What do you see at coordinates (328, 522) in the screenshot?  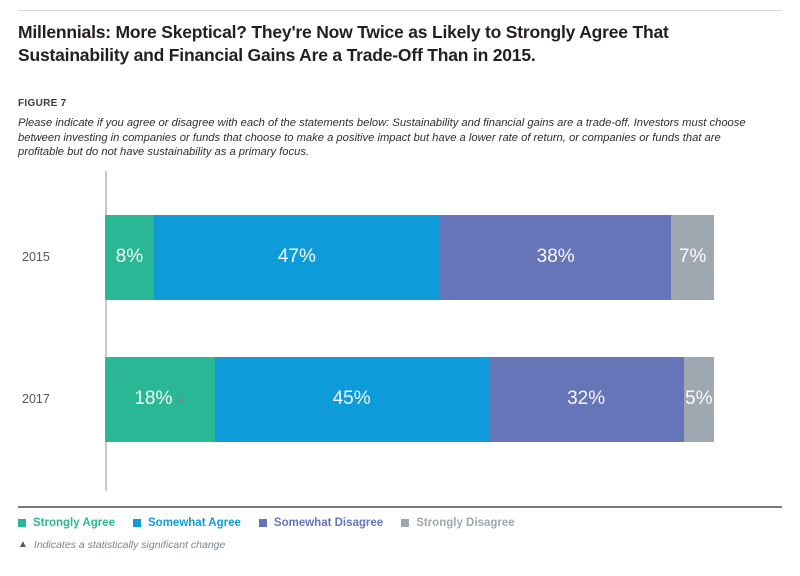 I see `legend-label: Somewhat Disagree` at bounding box center [328, 522].